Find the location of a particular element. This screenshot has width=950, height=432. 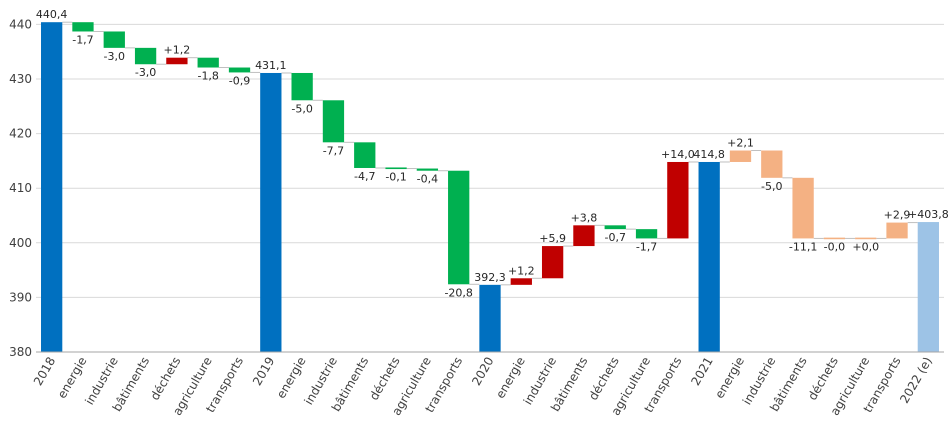

x-category-label: 2019 is located at coordinates (263, 371).